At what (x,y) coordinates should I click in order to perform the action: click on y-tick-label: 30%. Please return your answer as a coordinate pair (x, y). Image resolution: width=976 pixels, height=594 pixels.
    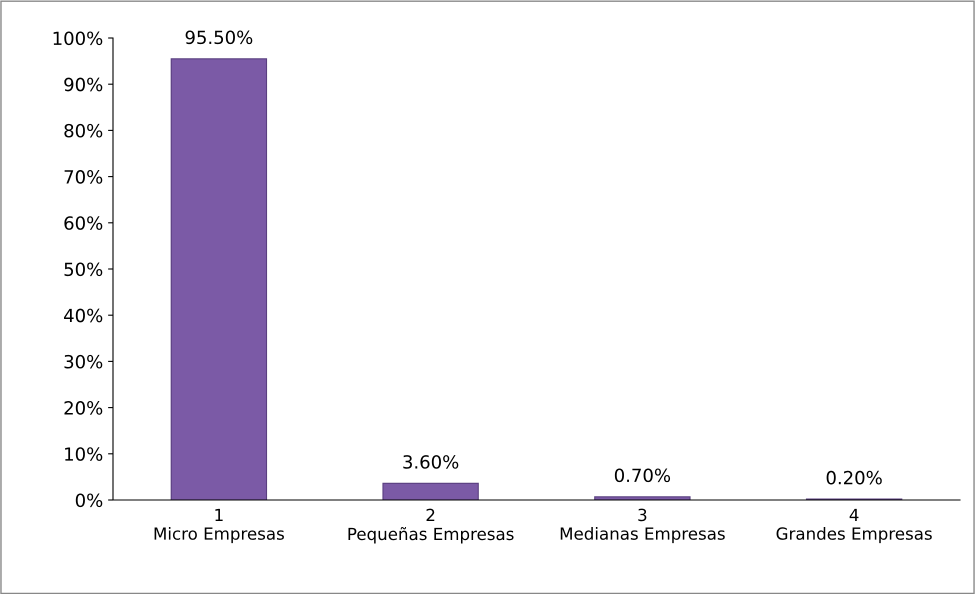
    Looking at the image, I should click on (83, 361).